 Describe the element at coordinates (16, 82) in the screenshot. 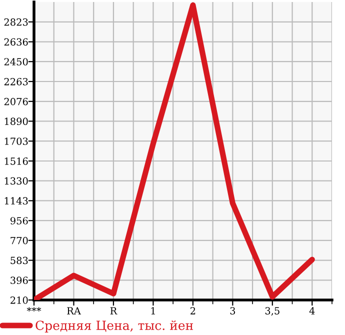

I see `y-tick-label: 2263` at that location.